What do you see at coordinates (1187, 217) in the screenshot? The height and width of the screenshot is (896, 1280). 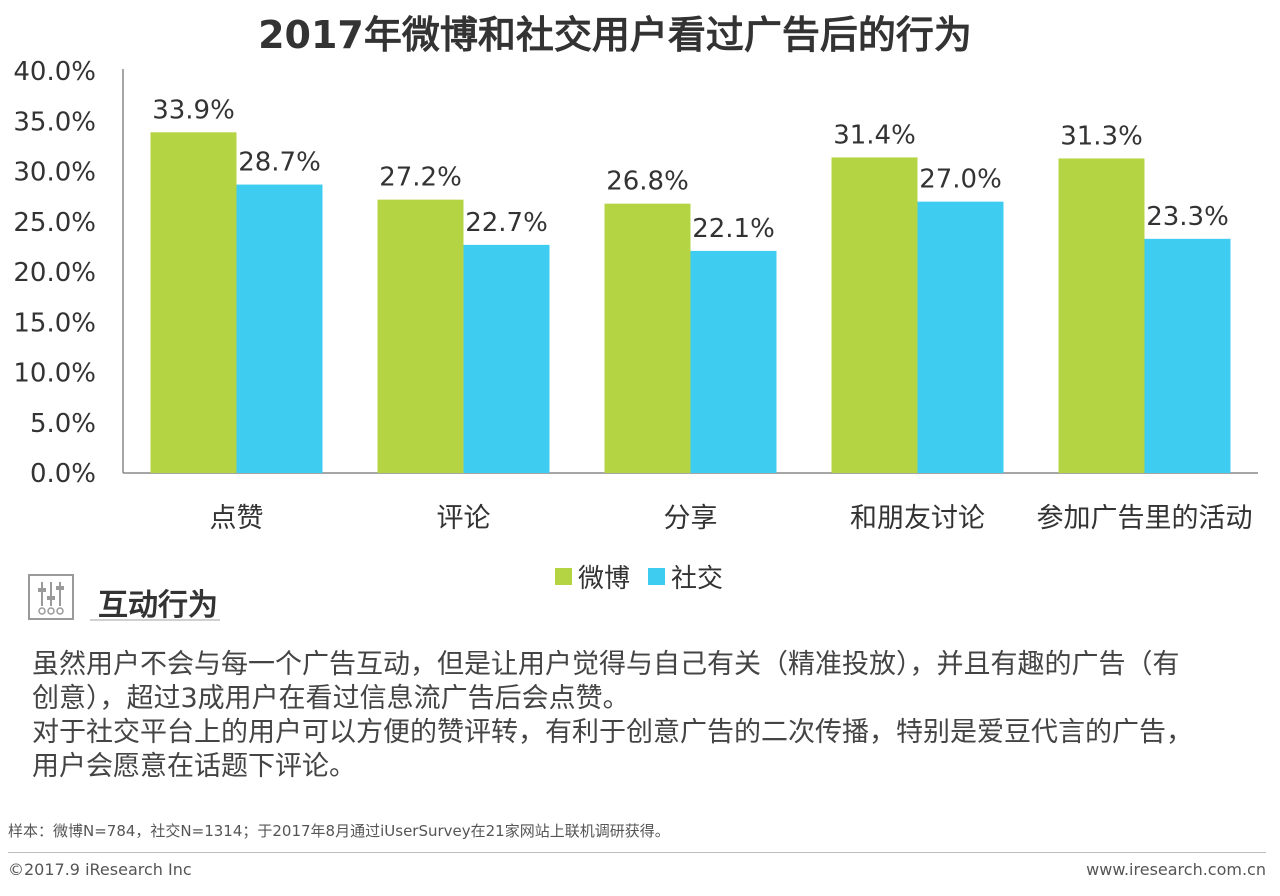 I see `data-label-social: 23.3%` at bounding box center [1187, 217].